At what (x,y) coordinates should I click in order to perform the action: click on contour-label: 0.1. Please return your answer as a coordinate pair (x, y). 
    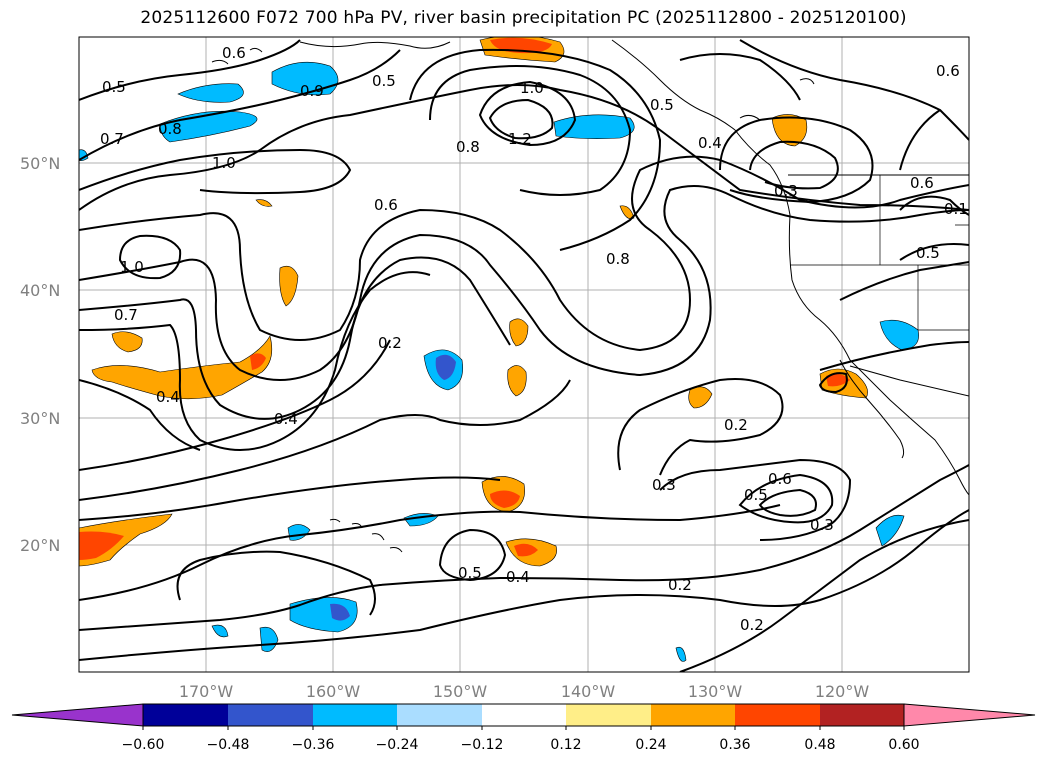
    Looking at the image, I should click on (956, 209).